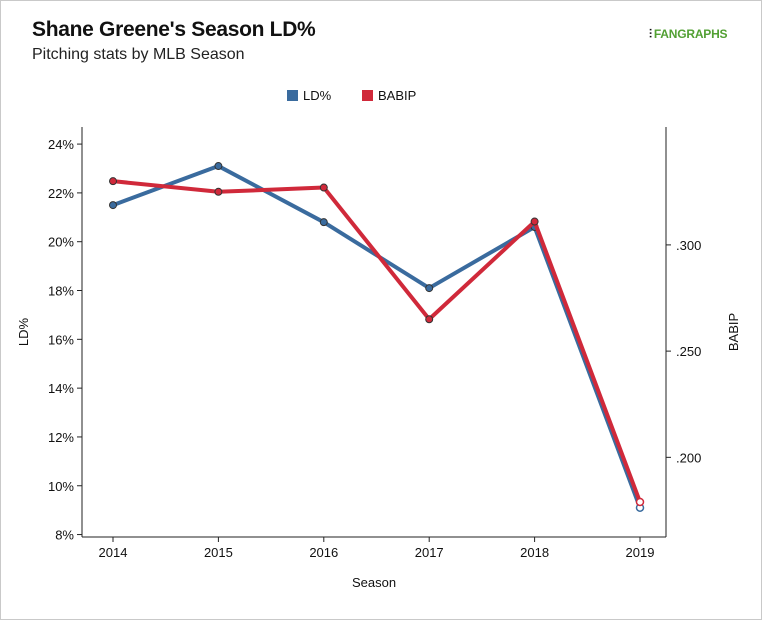 This screenshot has width=762, height=620. Describe the element at coordinates (61, 388) in the screenshot. I see `y-left-tick-label: 14%` at that location.